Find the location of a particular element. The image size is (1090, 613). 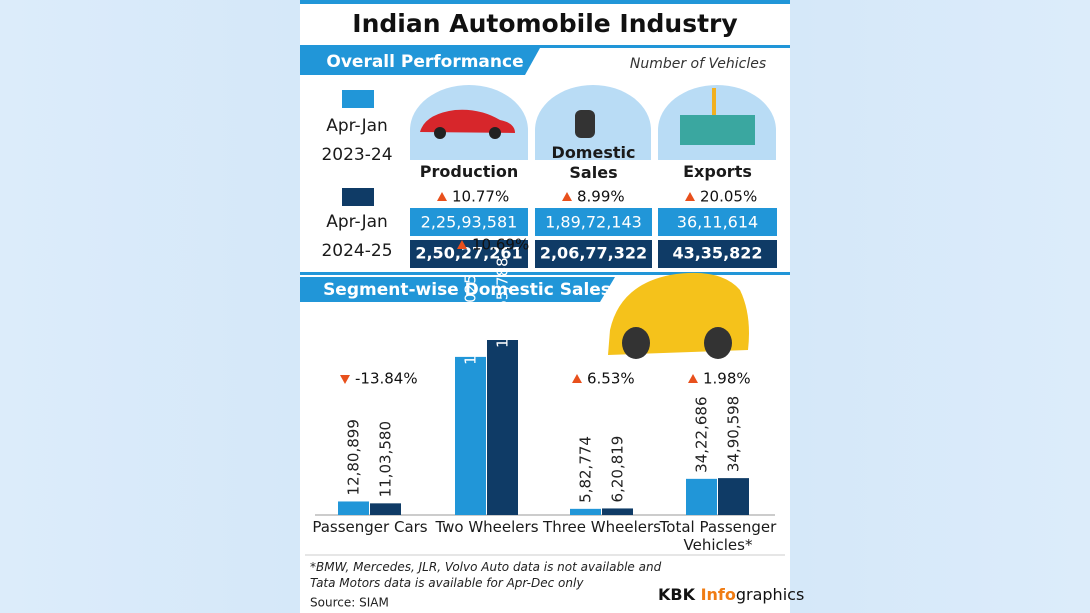

value-label: 1,65,65,788 is located at coordinates (503, 302).